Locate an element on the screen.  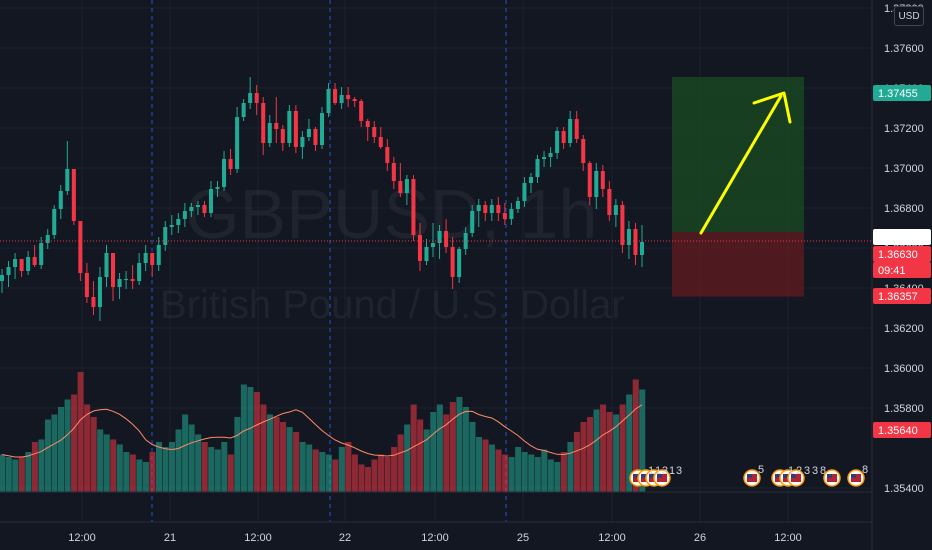
time-axis: 12:00 21 12:00 22 12:00 25 12:00 26 12:00 is located at coordinates (436, 532).